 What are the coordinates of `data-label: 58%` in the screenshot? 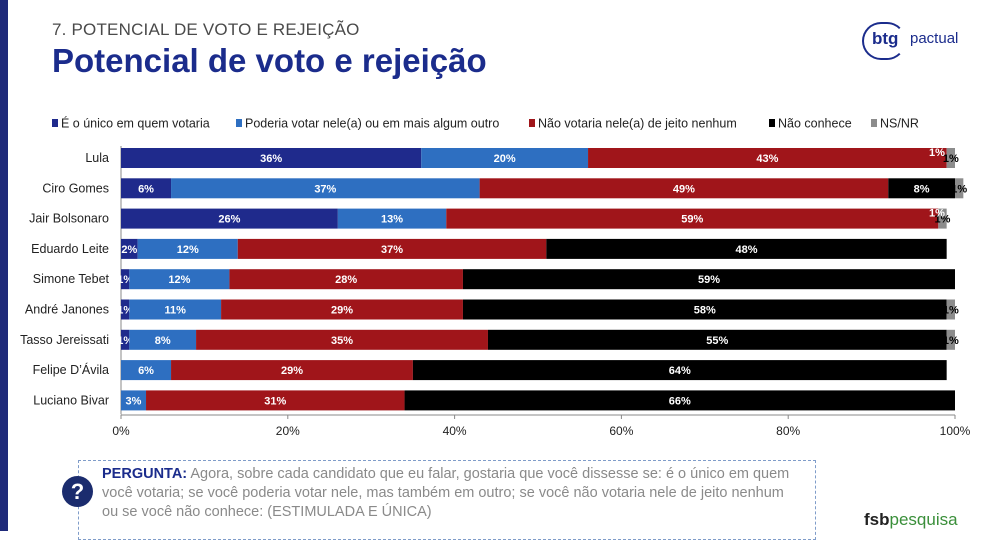 It's located at (705, 311).